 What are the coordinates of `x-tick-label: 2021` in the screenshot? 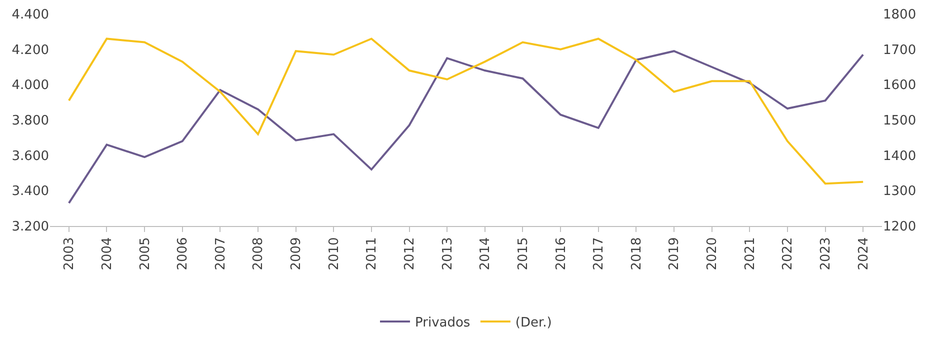 It's located at (750, 253).